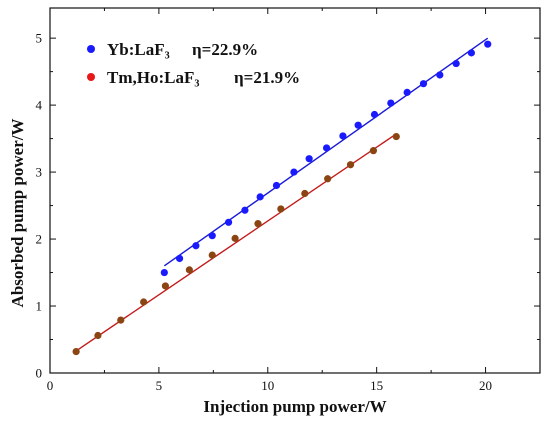 This screenshot has width=550, height=424. Describe the element at coordinates (138, 49) in the screenshot. I see `legend-label-yb: Yb:LaF₃` at that location.